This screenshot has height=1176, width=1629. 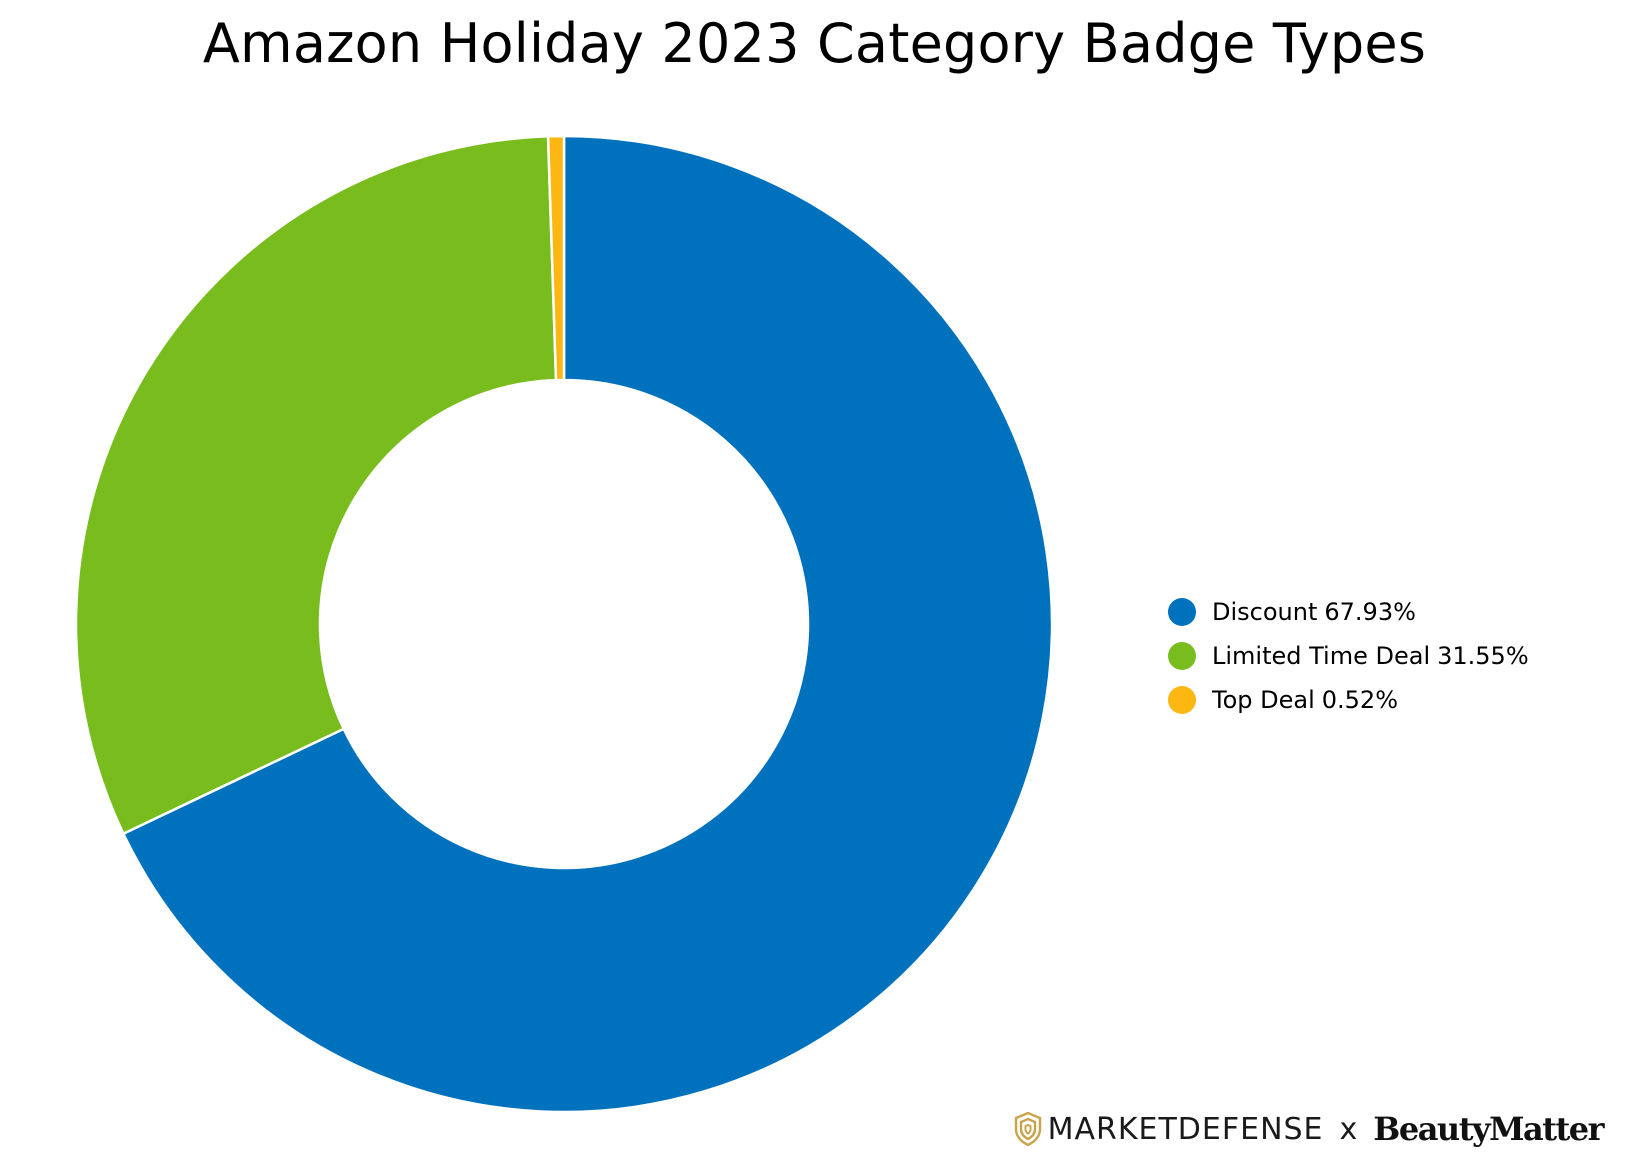 I want to click on legend-item-discount: Discount 67.93%, so click(x=1348, y=612).